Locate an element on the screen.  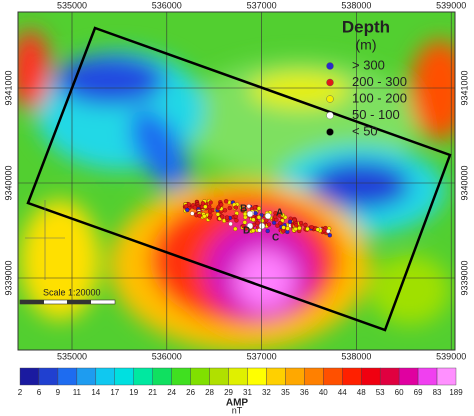
colorbar-label: 14 is located at coordinates (95, 392).